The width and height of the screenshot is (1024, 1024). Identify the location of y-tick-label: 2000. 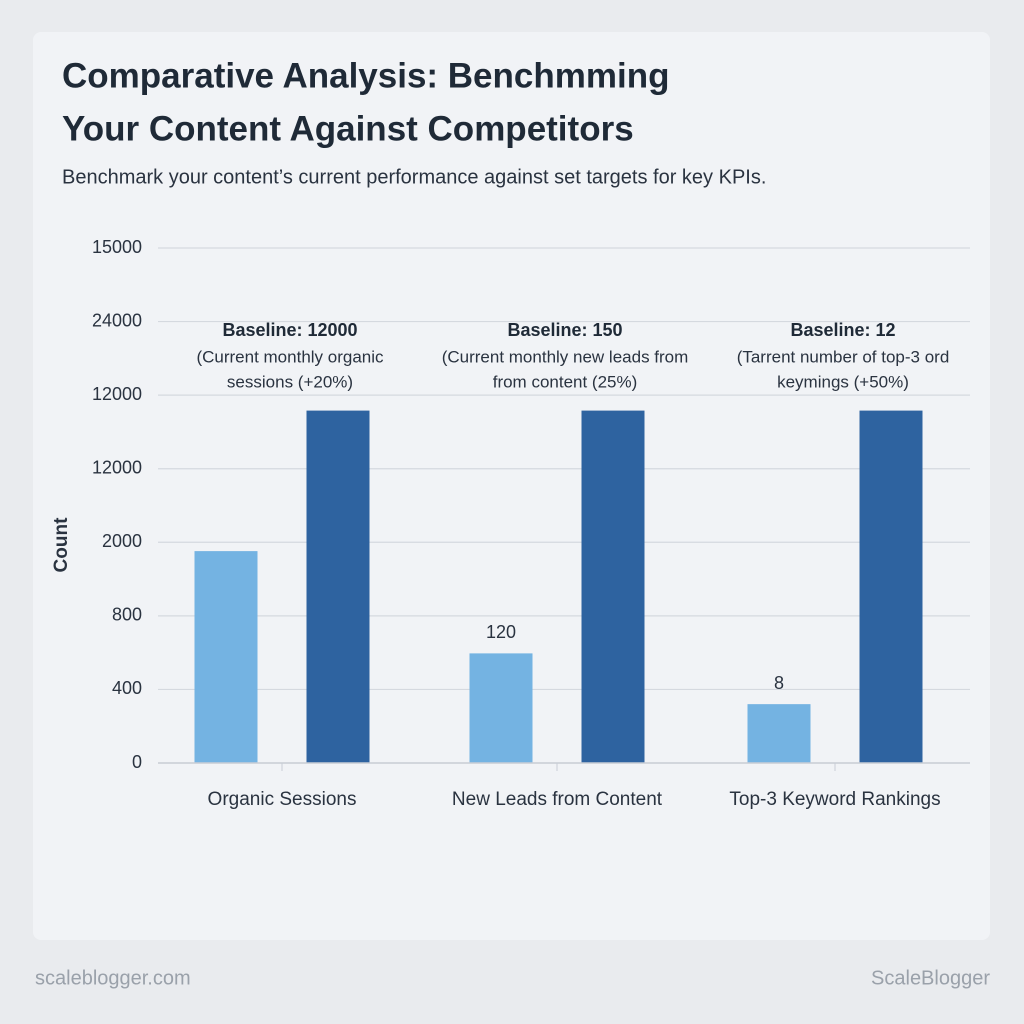
(122, 541).